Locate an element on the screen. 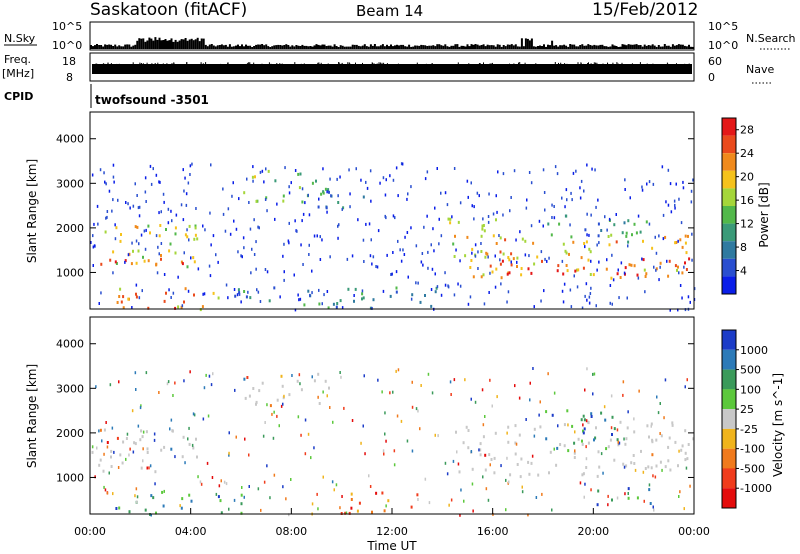 This screenshot has height=554, width=800. freq-trace is located at coordinates (392, 68).